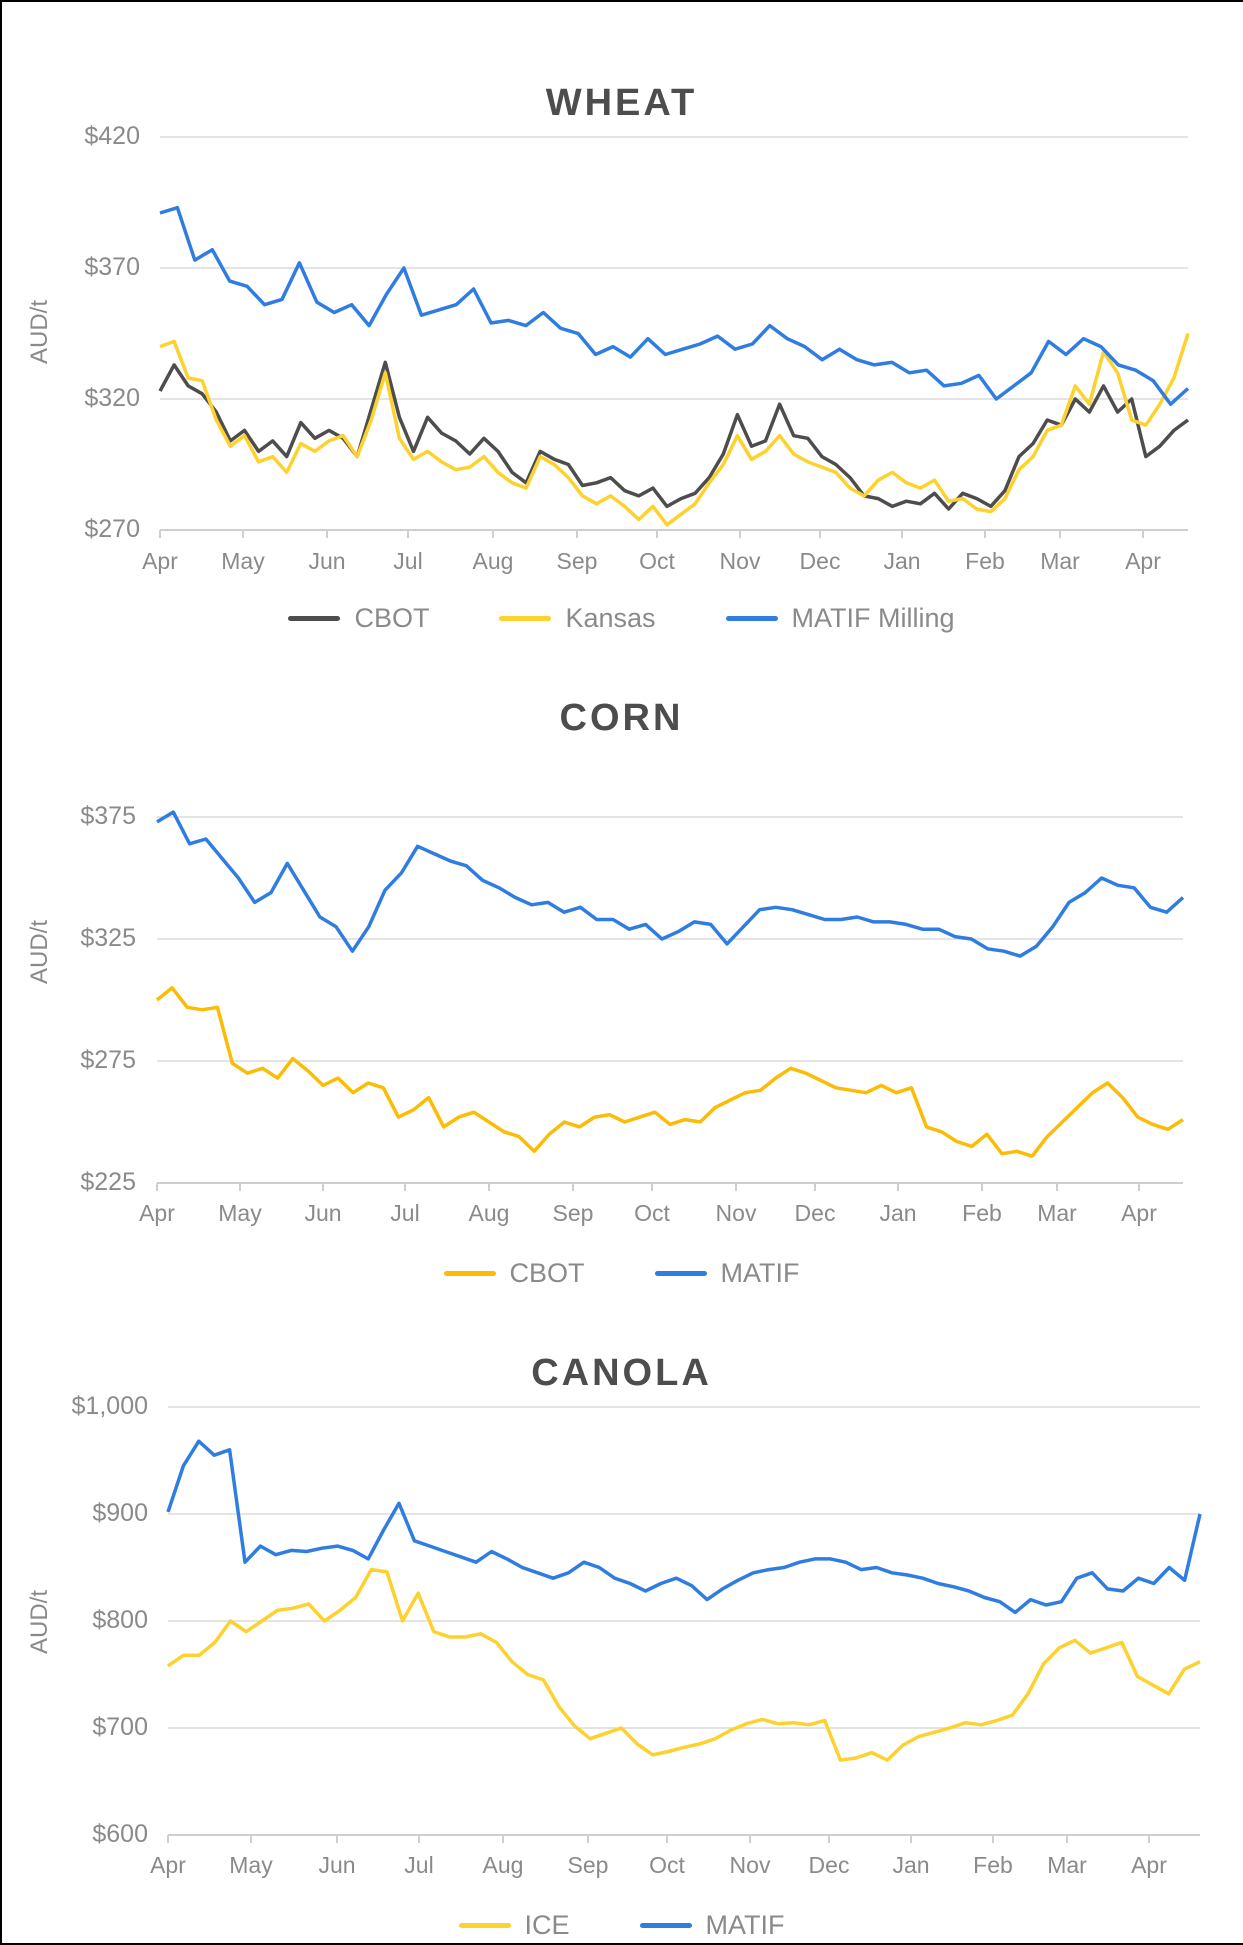 This screenshot has width=1243, height=1945. Describe the element at coordinates (120, 1620) in the screenshot. I see `y-tick-label: $800` at that location.